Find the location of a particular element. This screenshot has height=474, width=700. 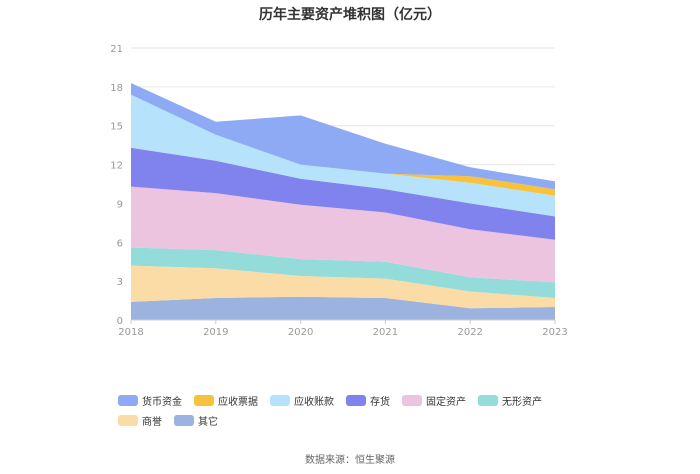

x-tick-label: 2022 is located at coordinates (469, 332).